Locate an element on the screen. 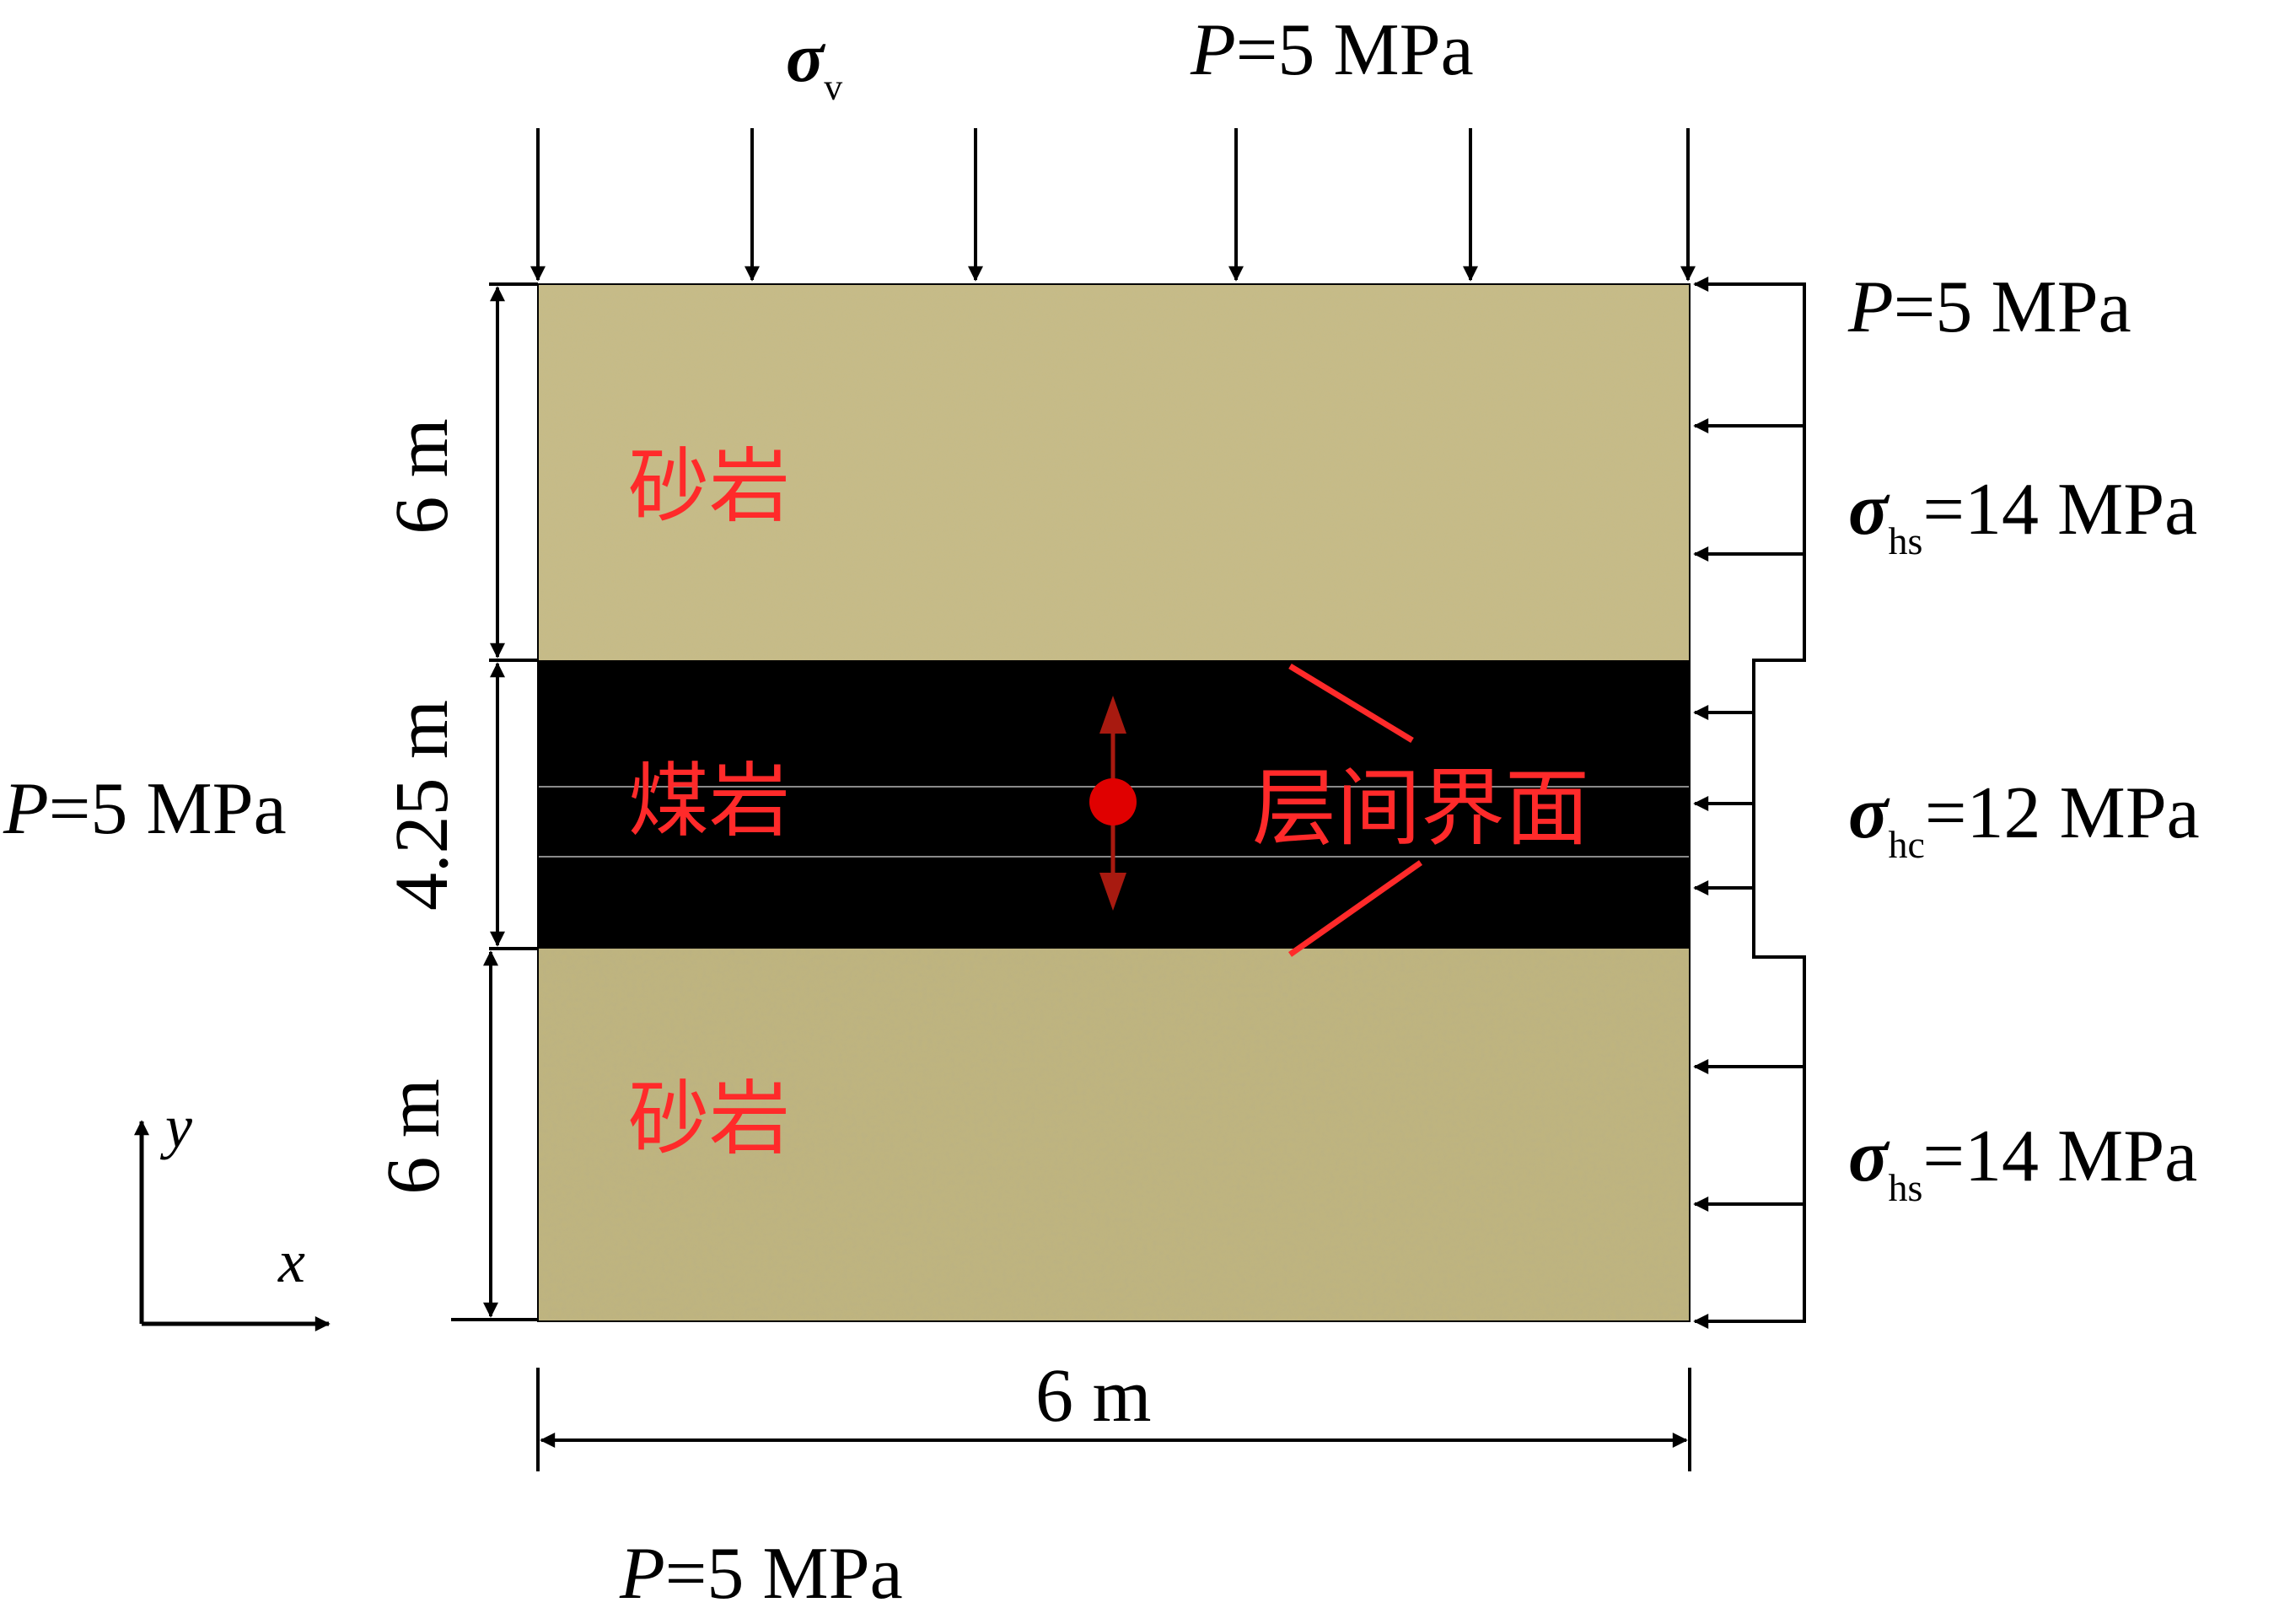  sigma-v-label: σv is located at coordinates (814, 63).